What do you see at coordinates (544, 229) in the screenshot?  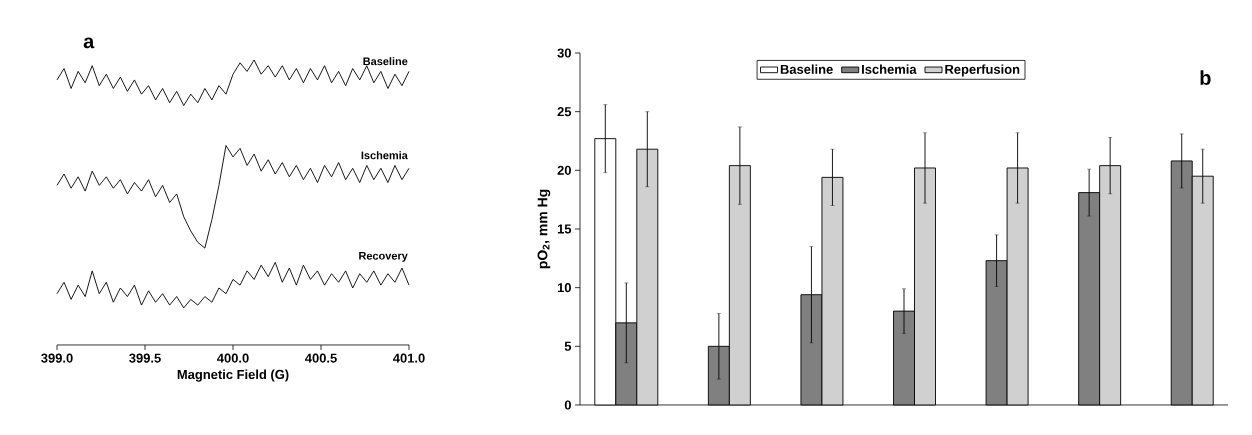 I see `y-axis-title: pO$_{2}$, mm Hg` at bounding box center [544, 229].